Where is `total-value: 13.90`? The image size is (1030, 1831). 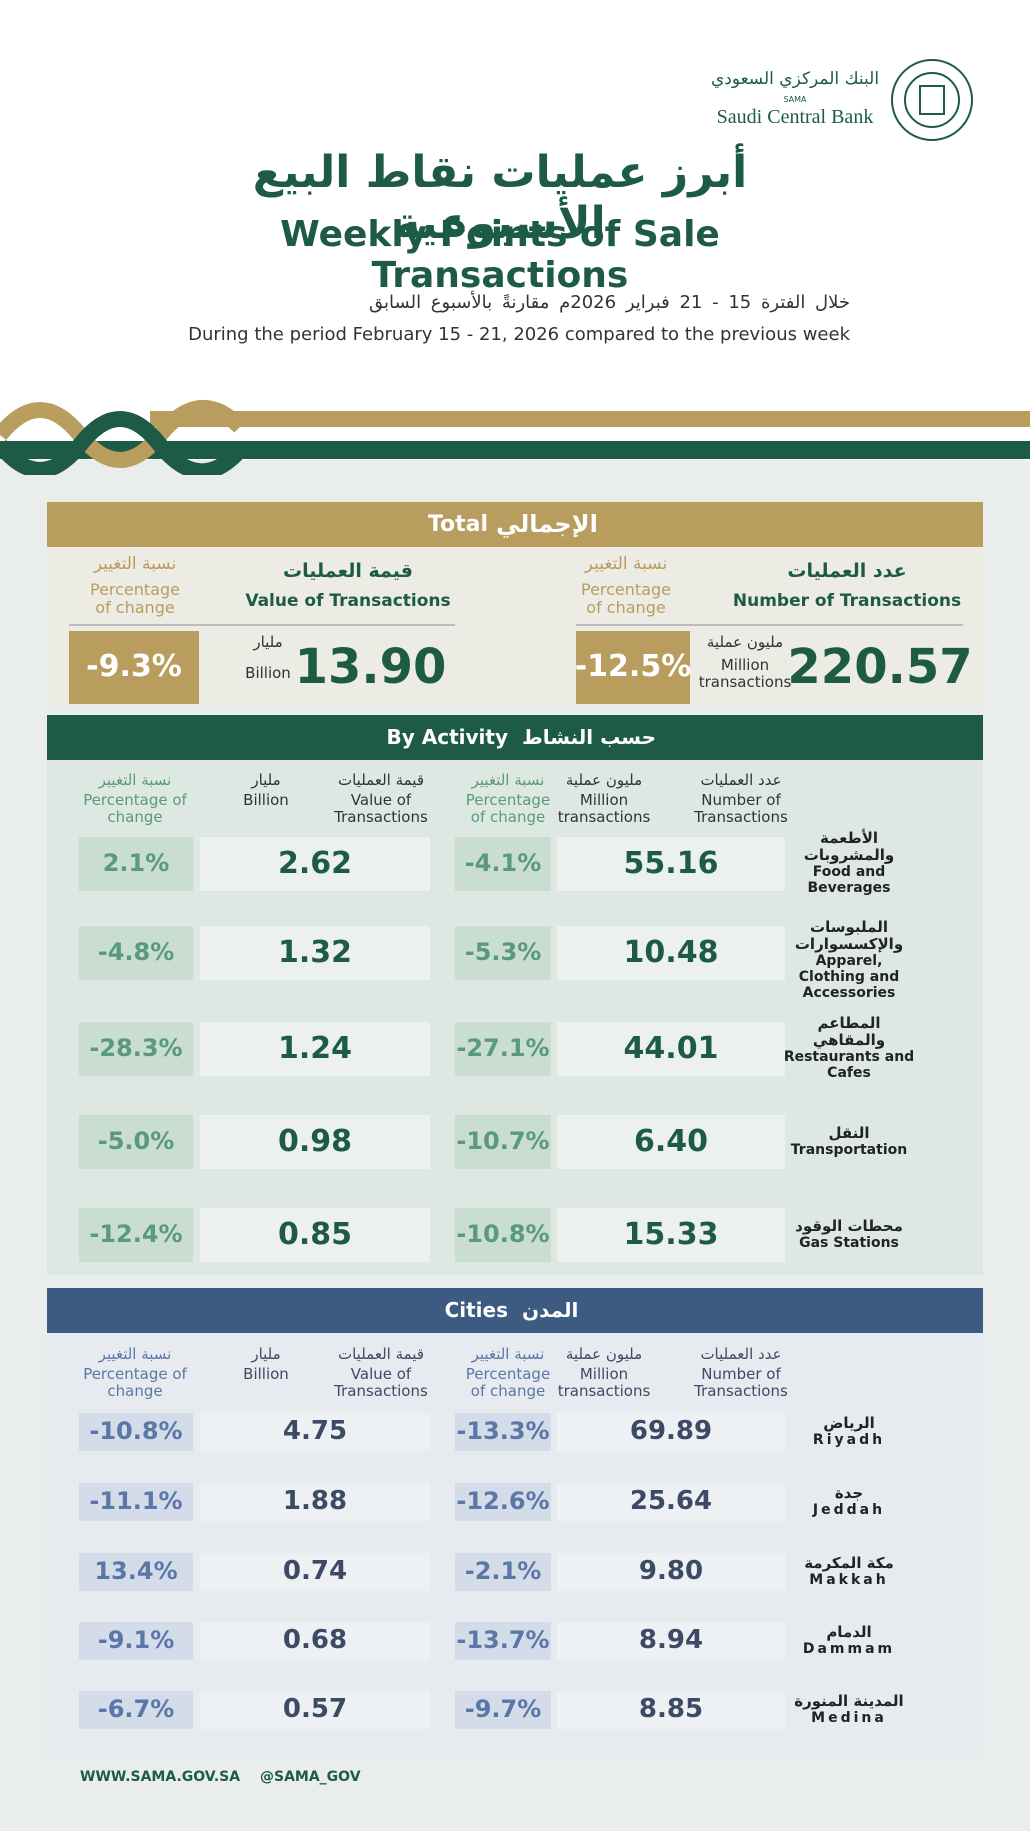 total-value: 13.90 is located at coordinates (370, 667).